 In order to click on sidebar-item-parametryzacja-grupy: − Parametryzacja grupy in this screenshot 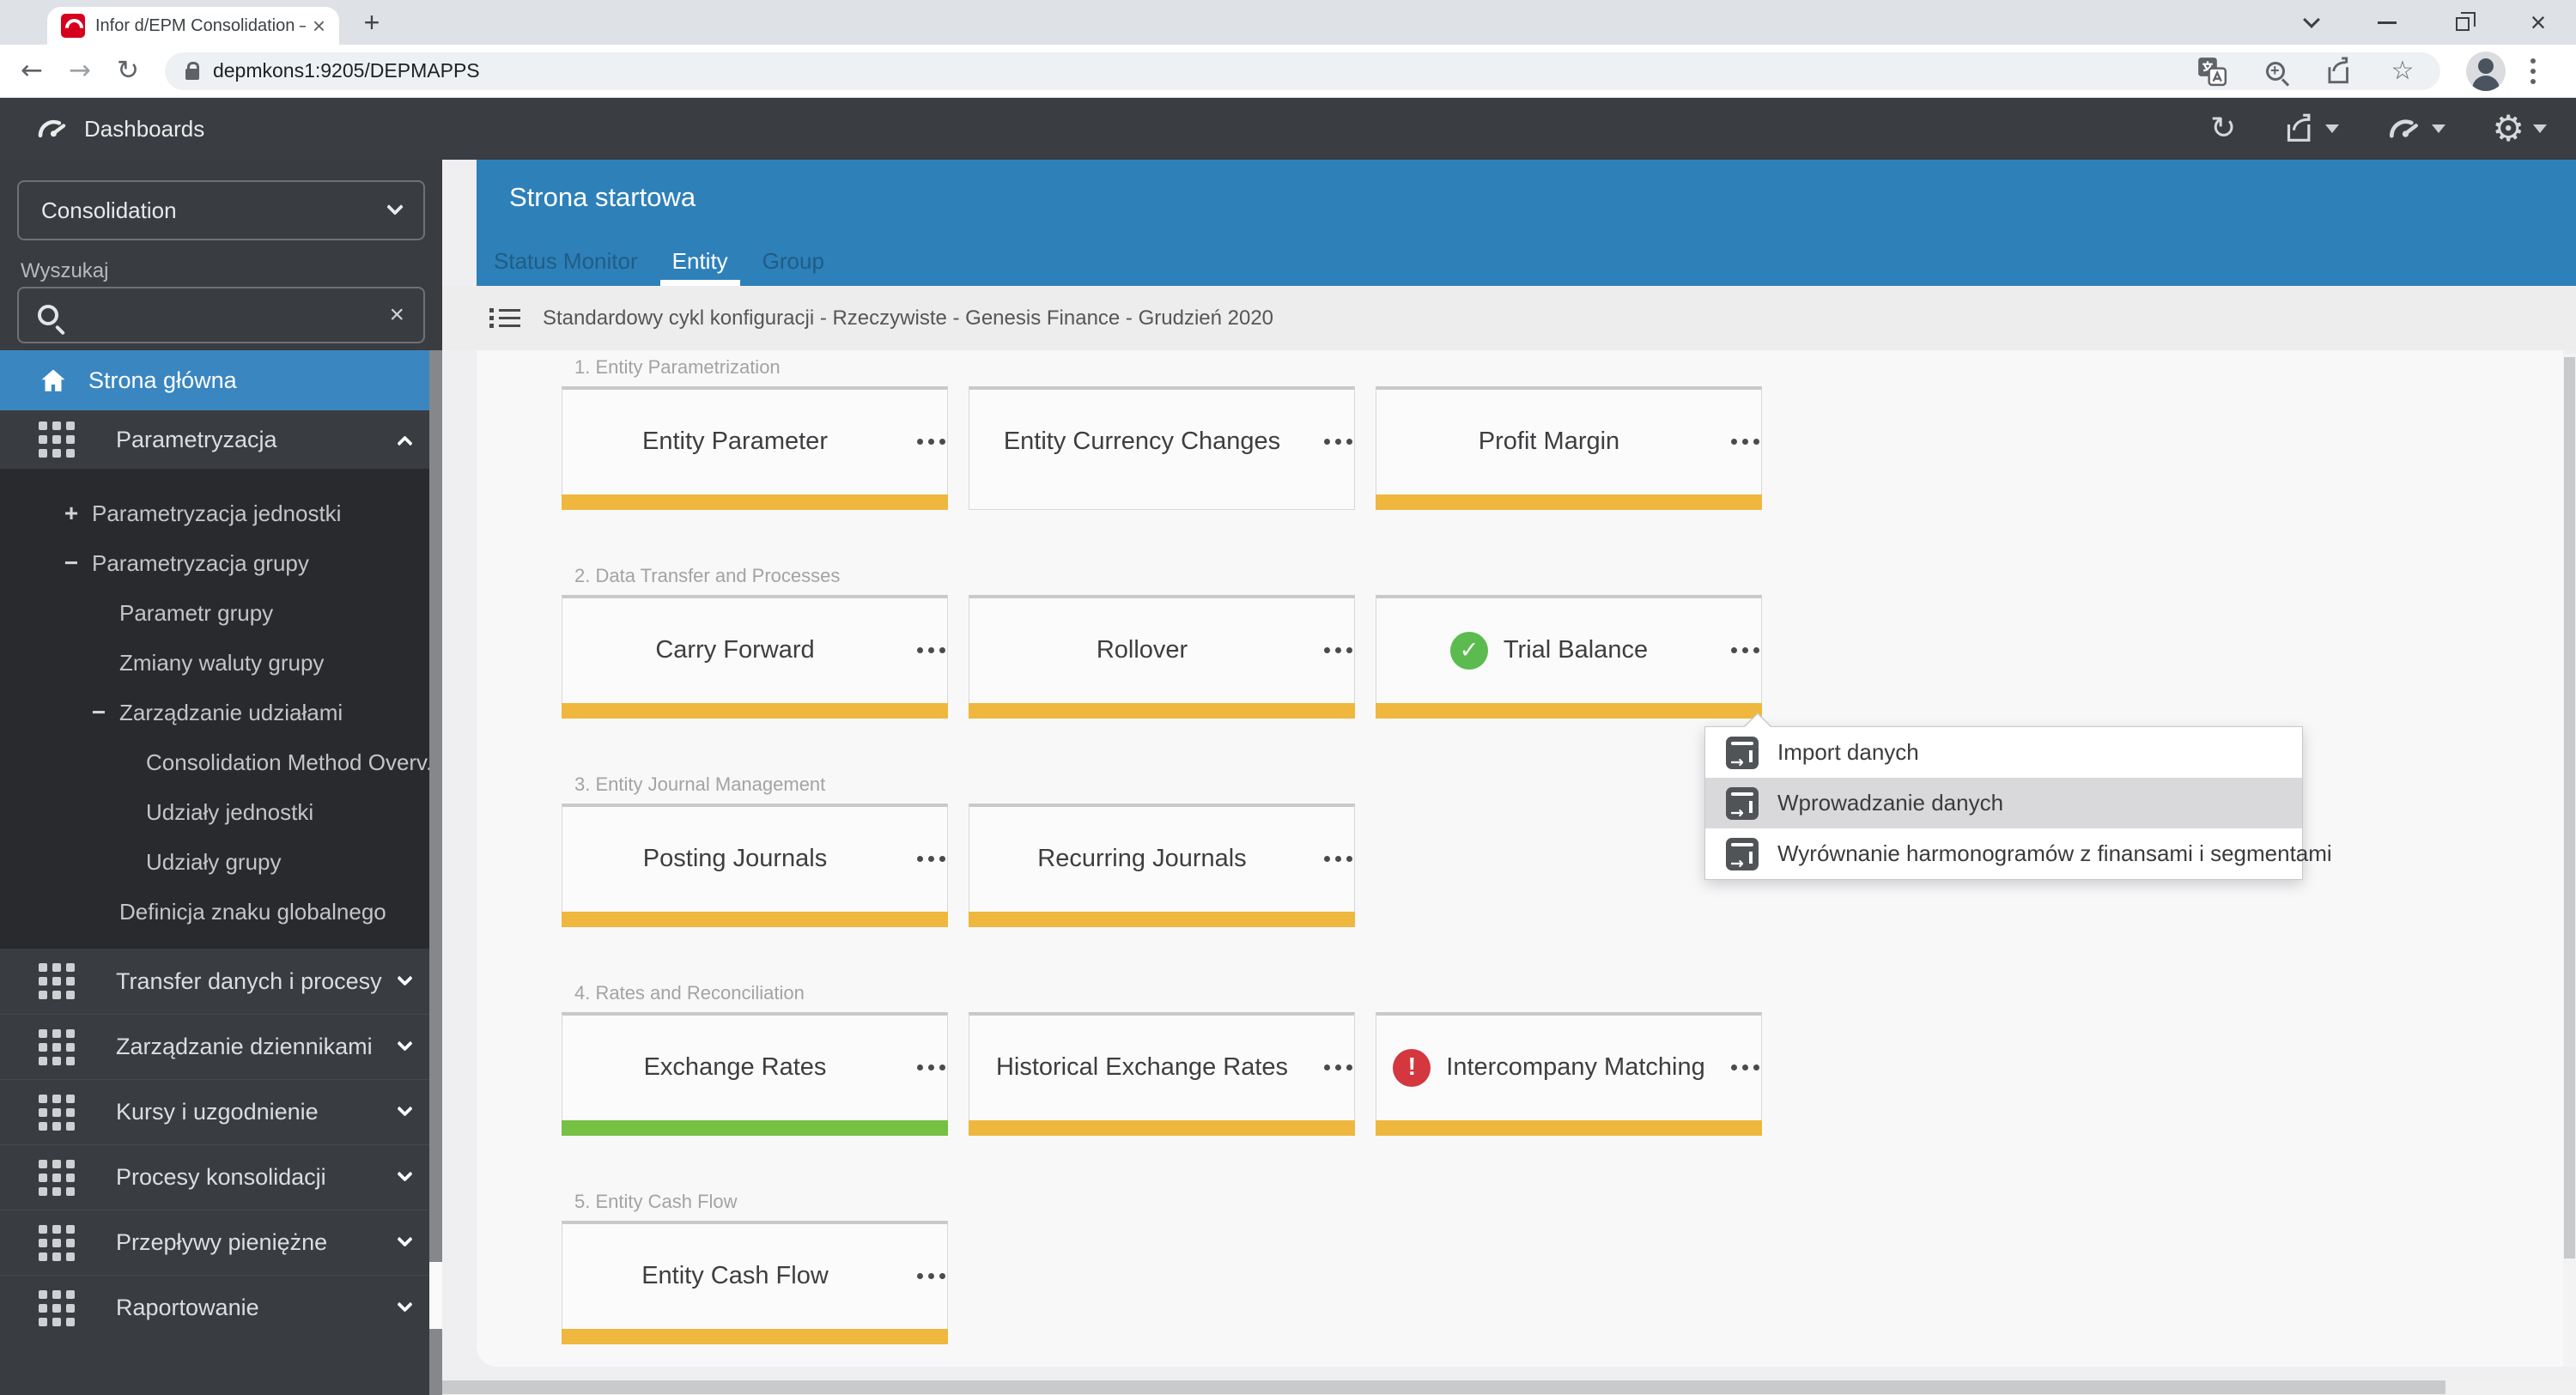, I will do `click(186, 562)`.